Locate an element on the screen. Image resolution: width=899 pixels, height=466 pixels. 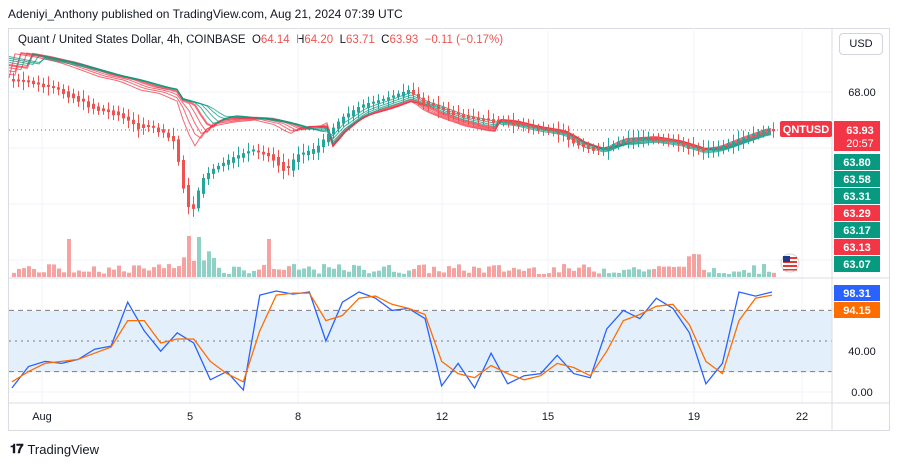
price-tag-bg is located at coordinates (857, 196).